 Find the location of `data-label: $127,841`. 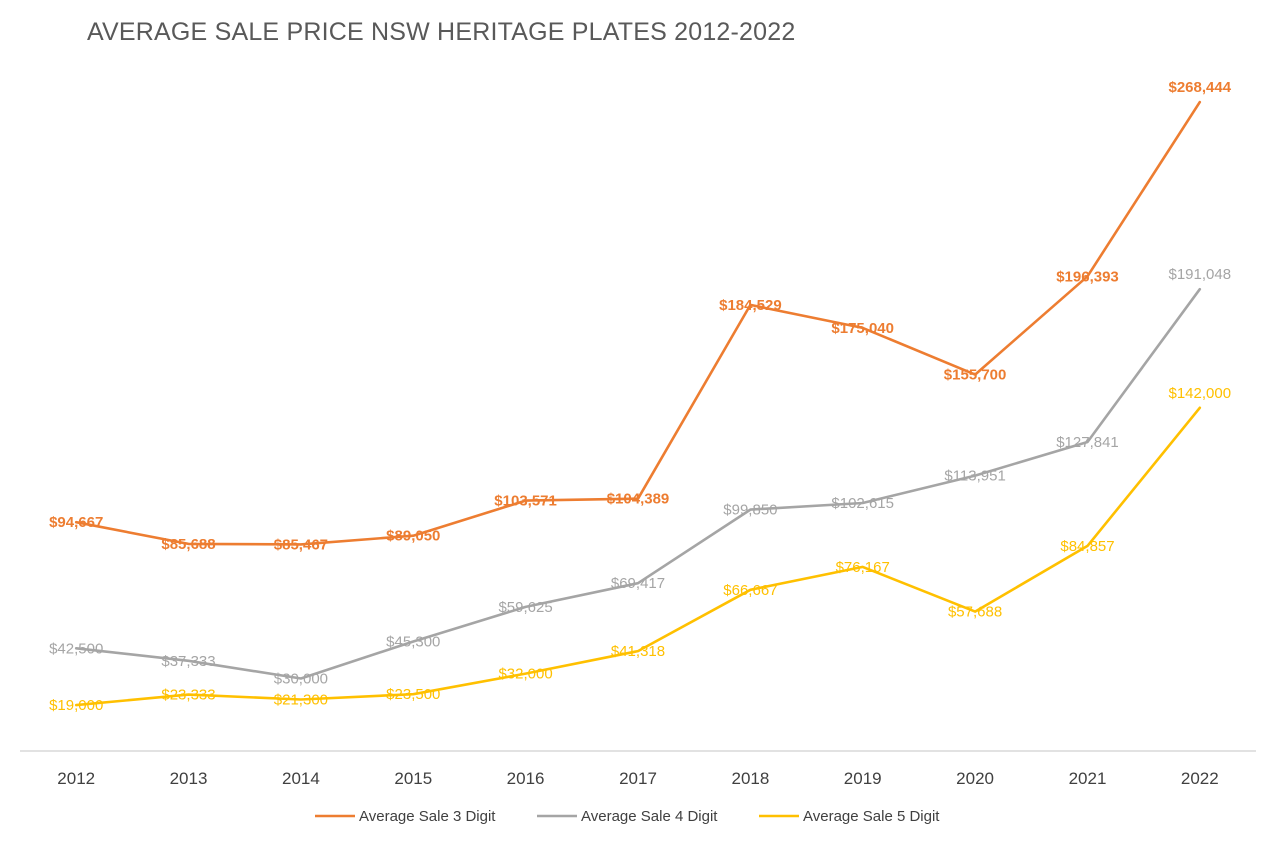

data-label: $127,841 is located at coordinates (1087, 442).